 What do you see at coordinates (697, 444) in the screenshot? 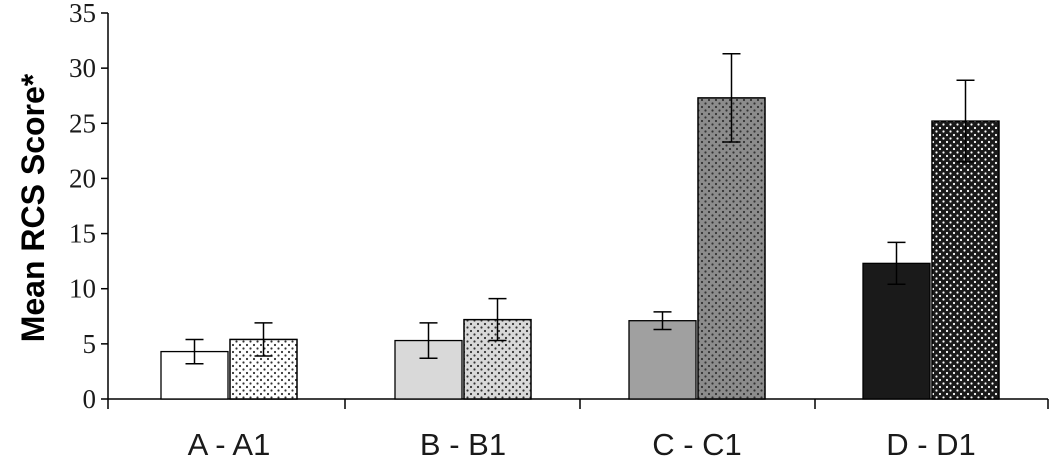
I see `x-category-label: C - C1` at bounding box center [697, 444].